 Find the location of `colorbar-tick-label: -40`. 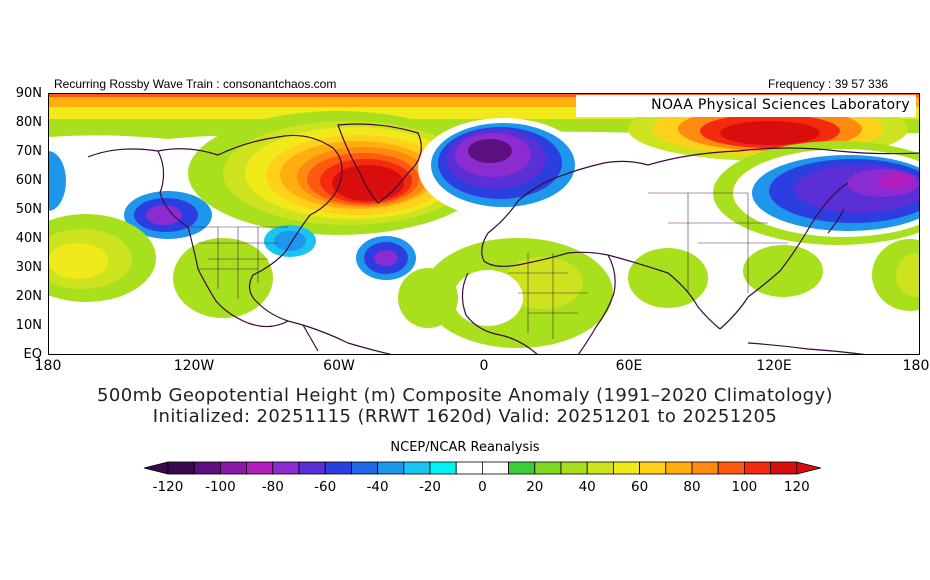

colorbar-tick-label: -40 is located at coordinates (377, 487).